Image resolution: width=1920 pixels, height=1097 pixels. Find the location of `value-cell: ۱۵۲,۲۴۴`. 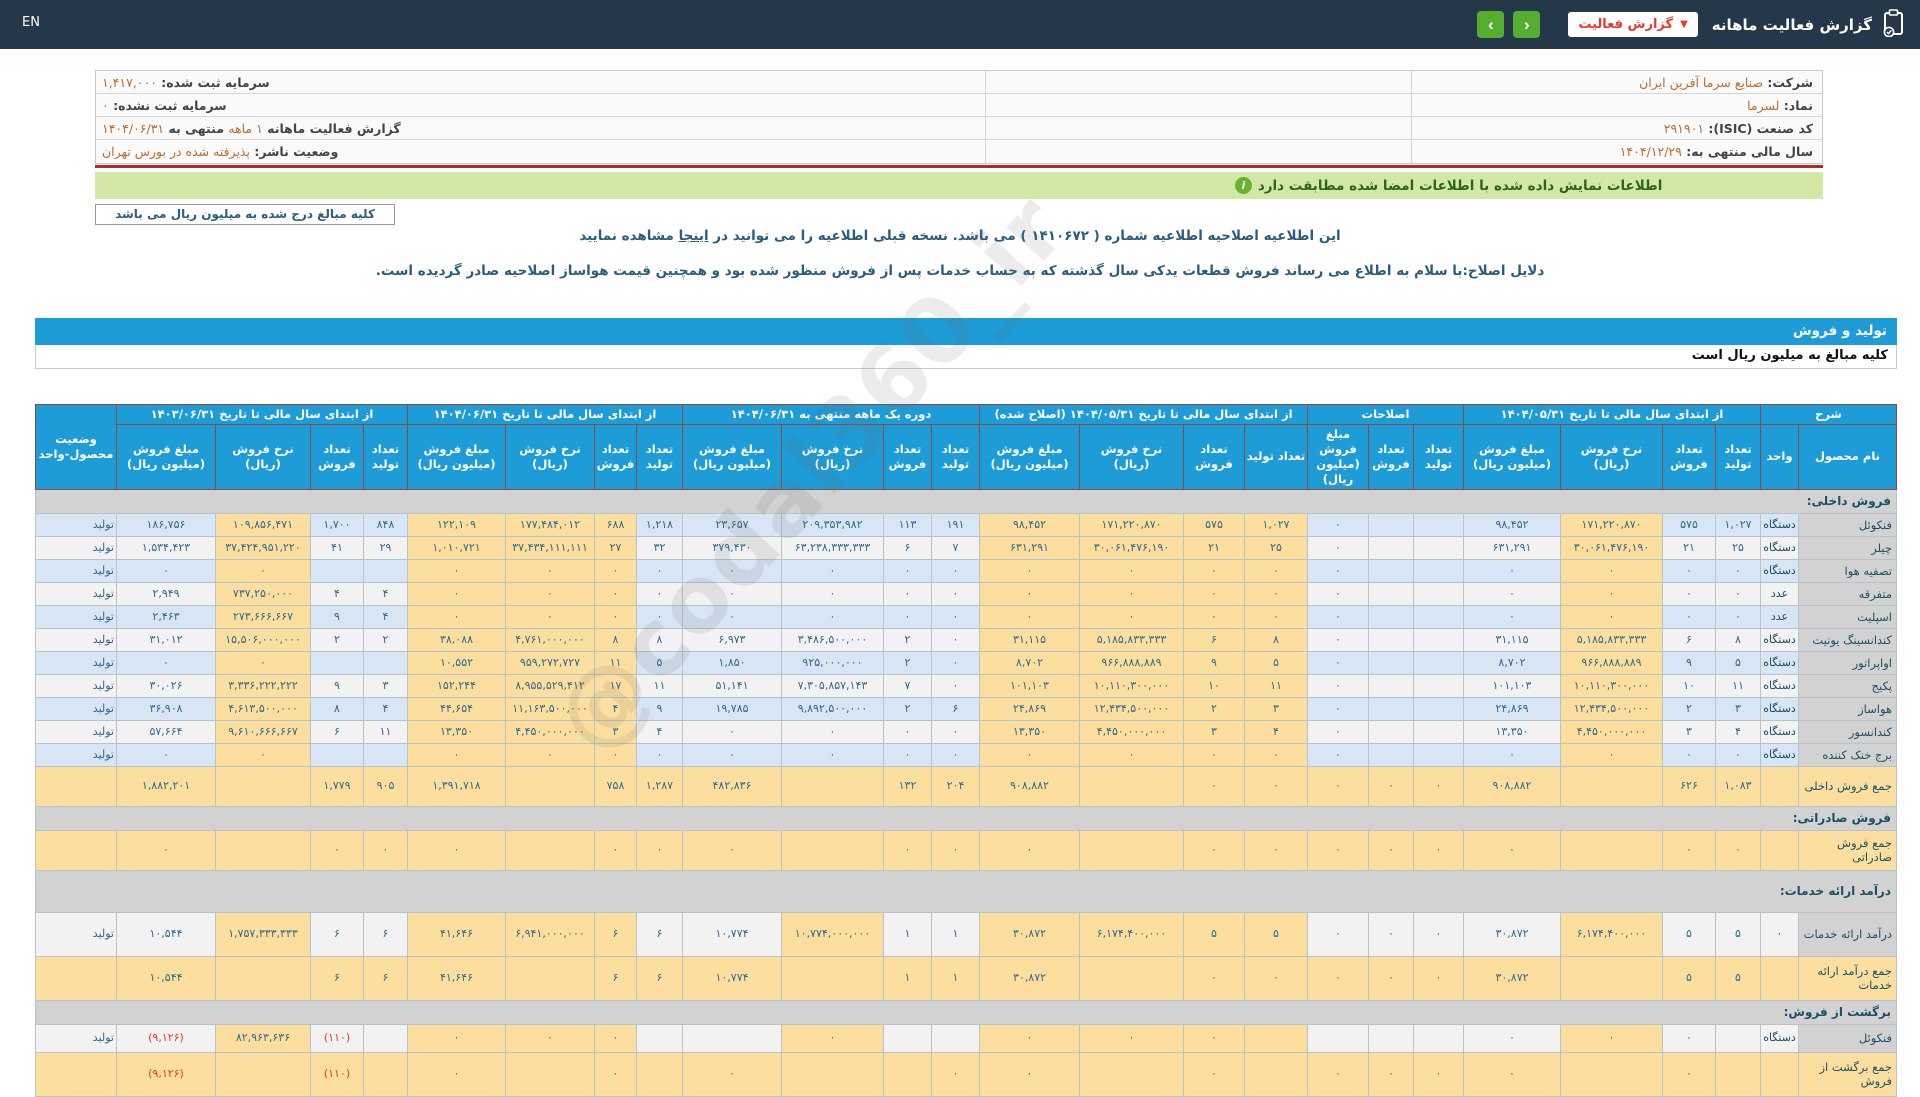

value-cell: ۱۵۲,۲۴۴ is located at coordinates (456, 685).